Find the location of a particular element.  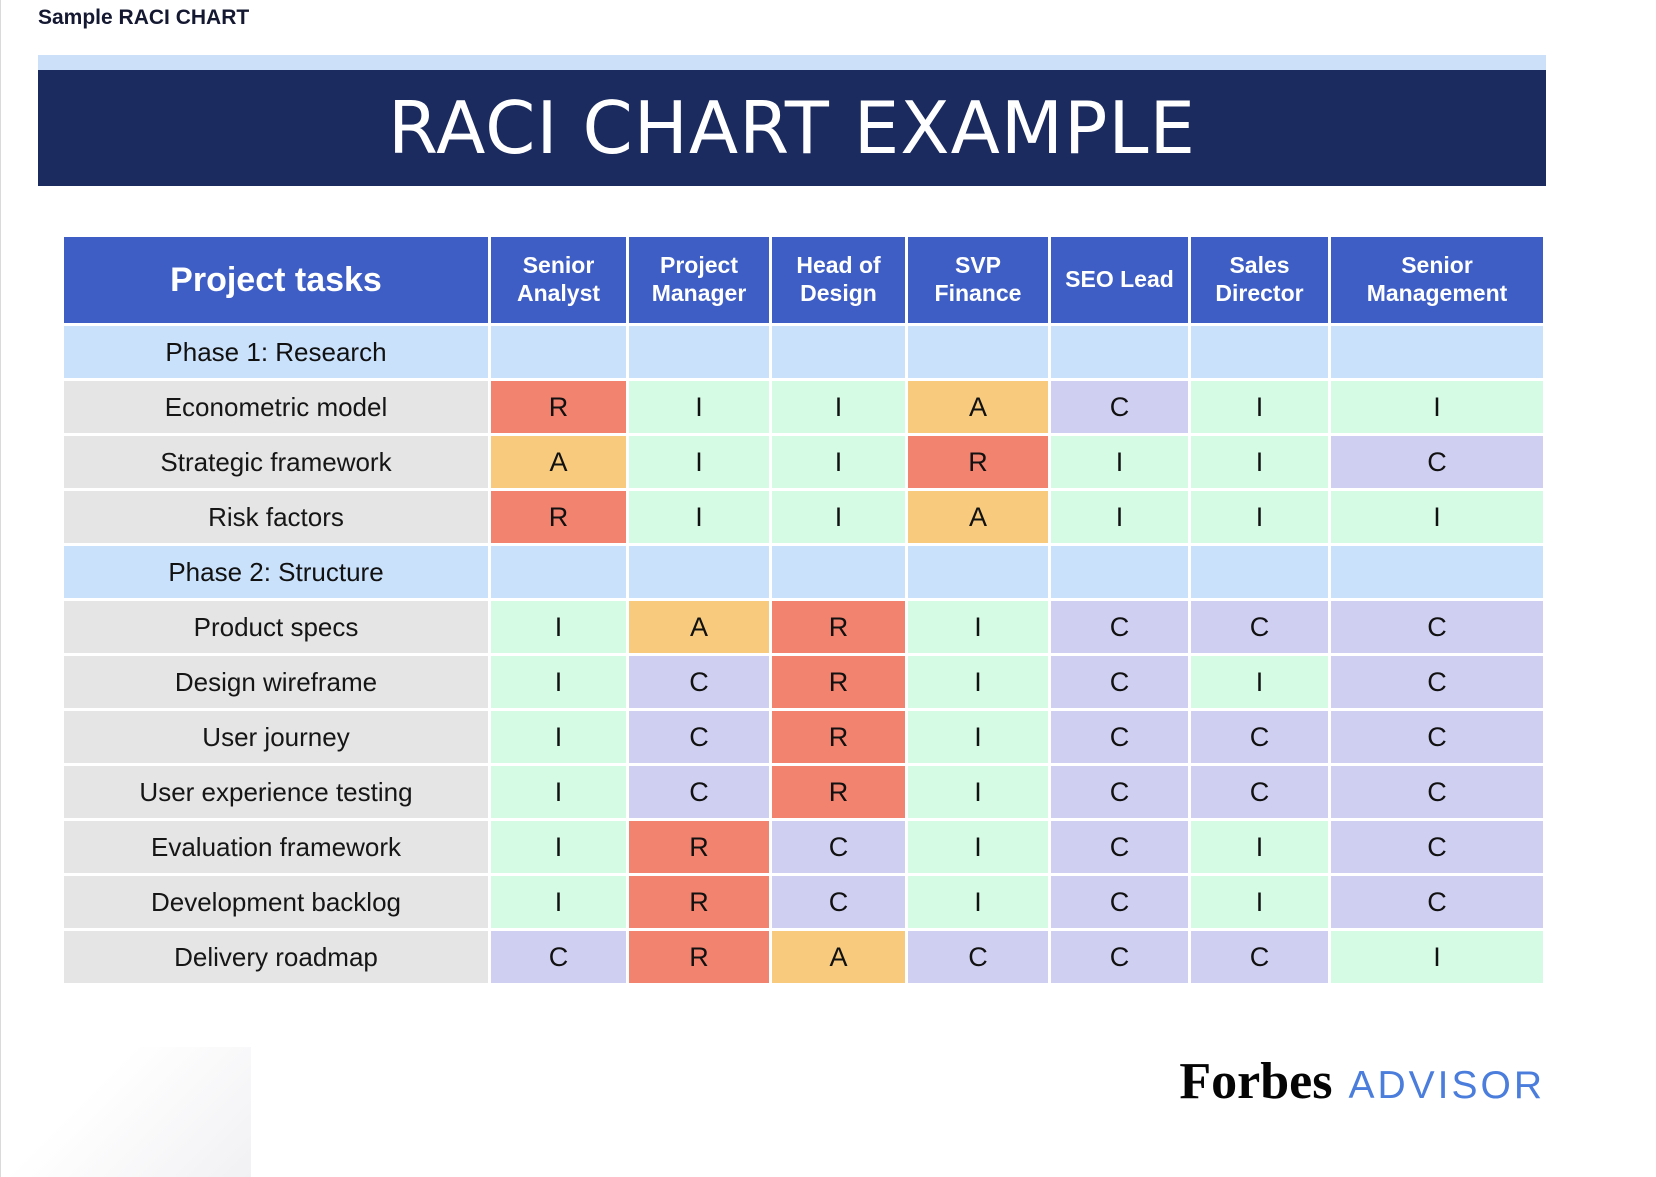

phase-label: Phase 1: Research is located at coordinates (276, 352).